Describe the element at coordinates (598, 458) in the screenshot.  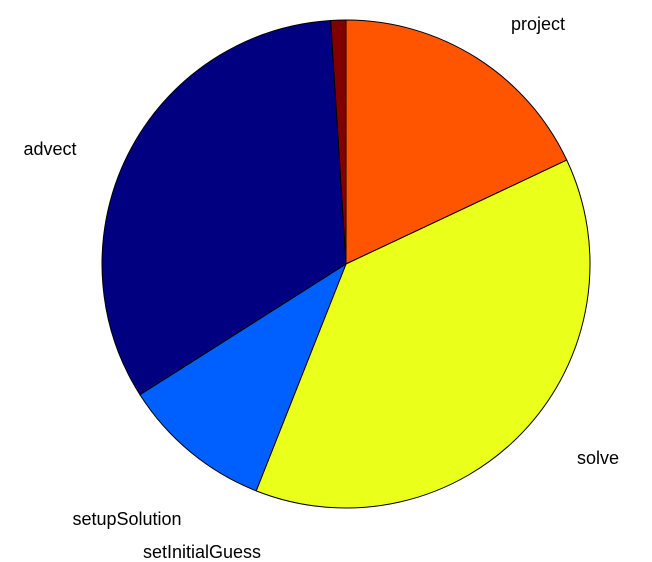
I see `pie-label-solve: solve` at that location.